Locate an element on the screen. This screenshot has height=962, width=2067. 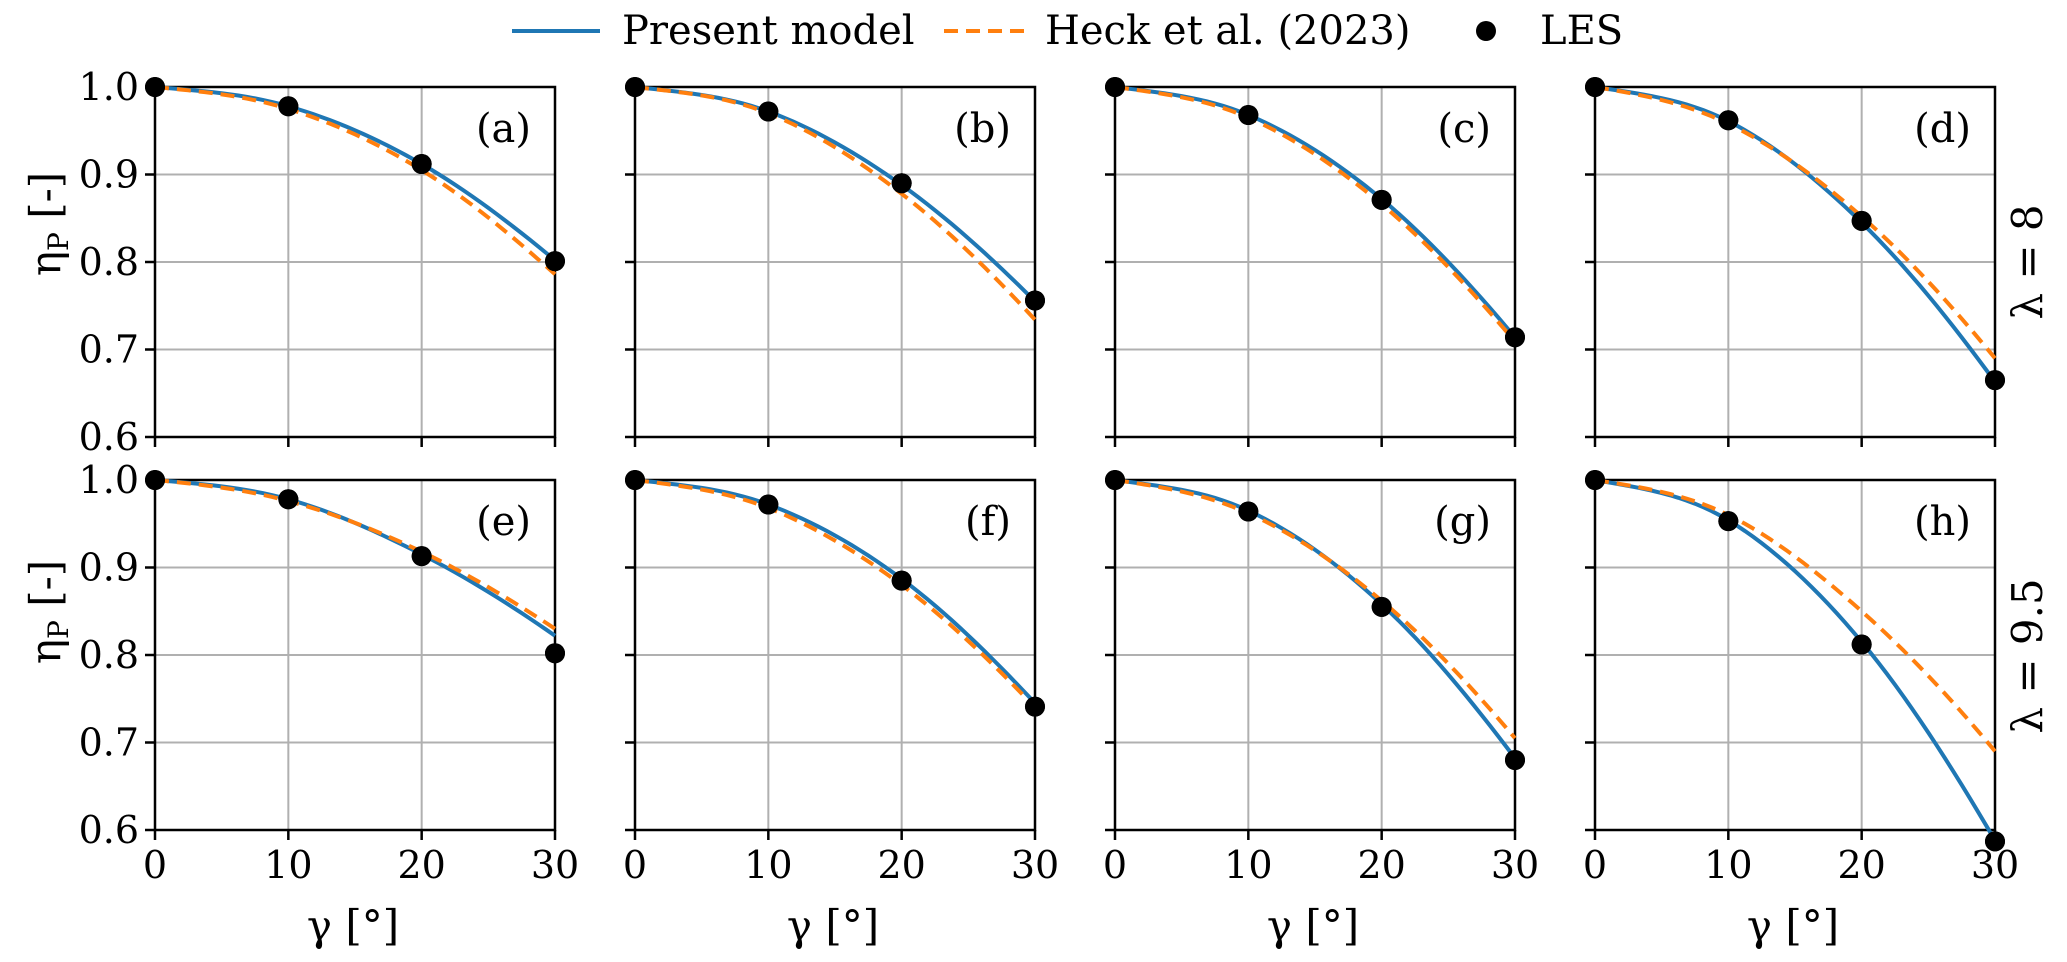
panel-h: 0 10 20 30(h) is located at coordinates (1801, 678).